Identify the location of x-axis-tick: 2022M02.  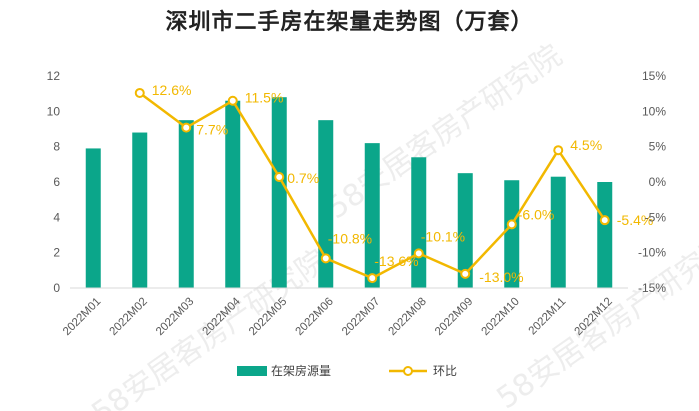
(128, 317).